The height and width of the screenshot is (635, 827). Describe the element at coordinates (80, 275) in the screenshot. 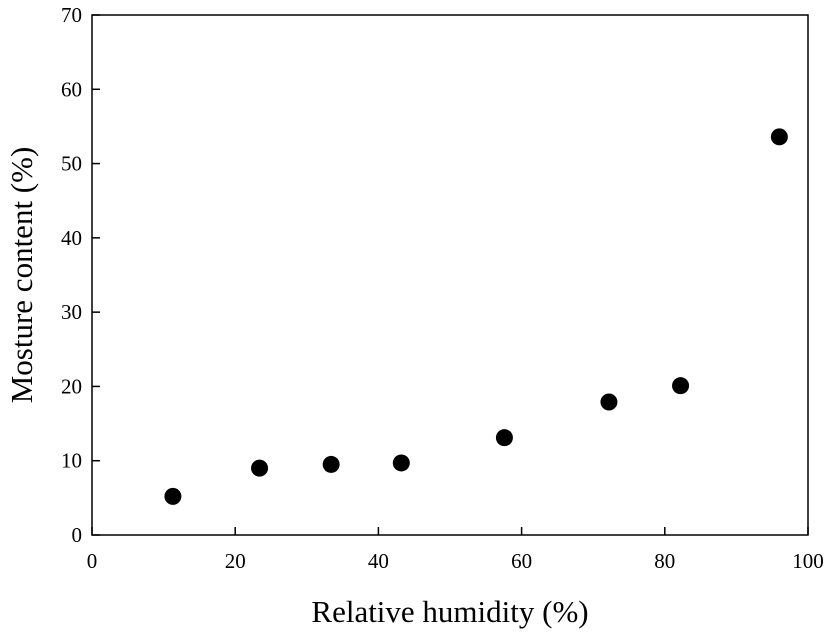

I see `y-axis-ticks: 0 10 20 30 40 50 60 70` at that location.